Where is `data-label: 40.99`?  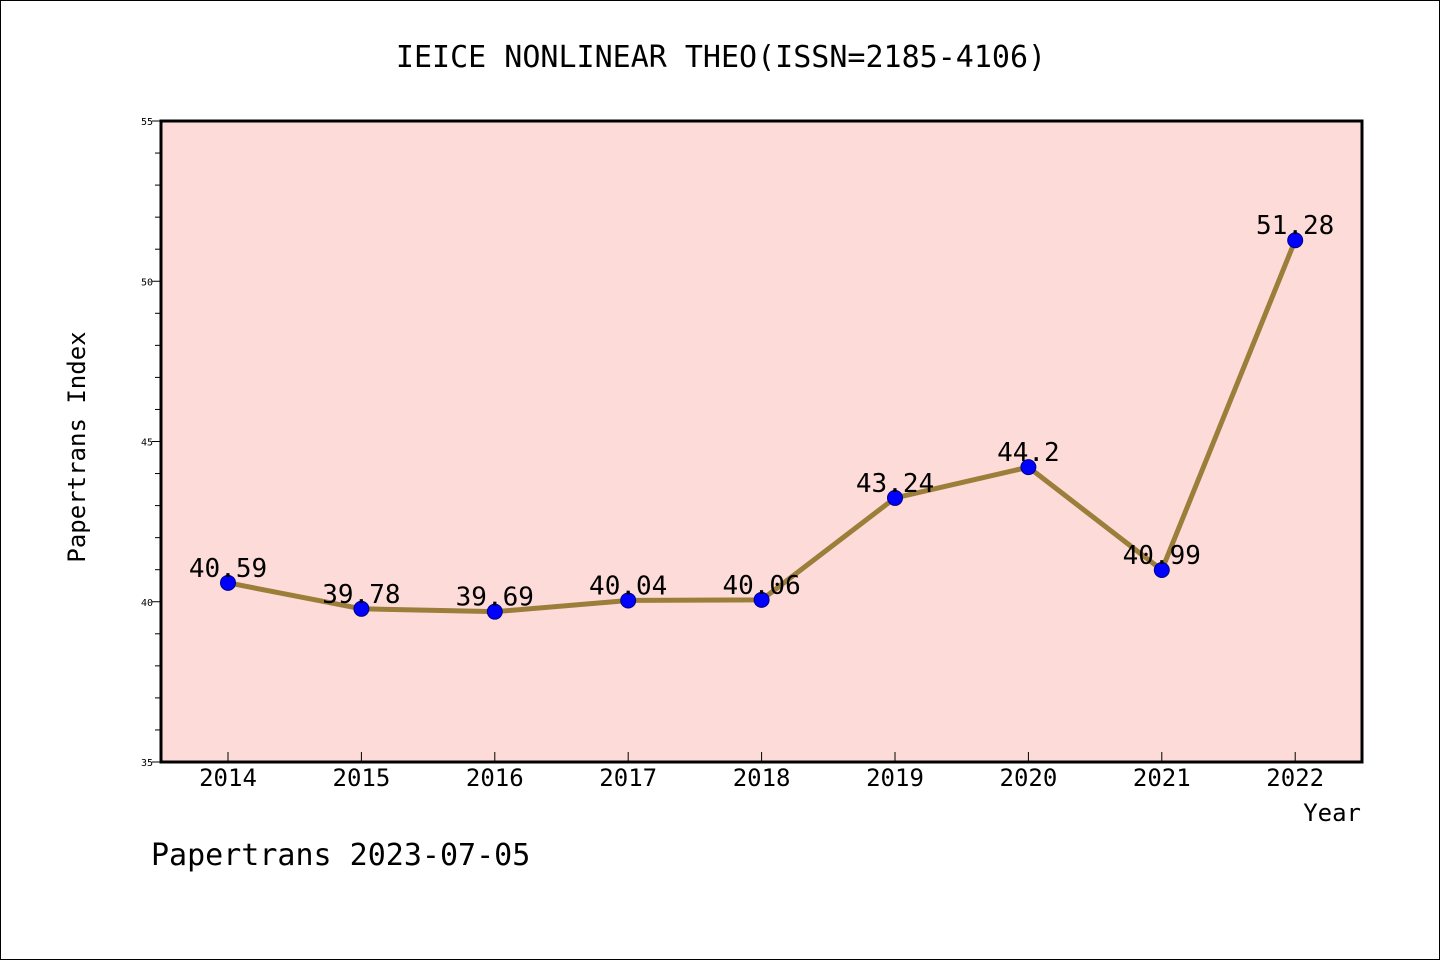 data-label: 40.99 is located at coordinates (1162, 556).